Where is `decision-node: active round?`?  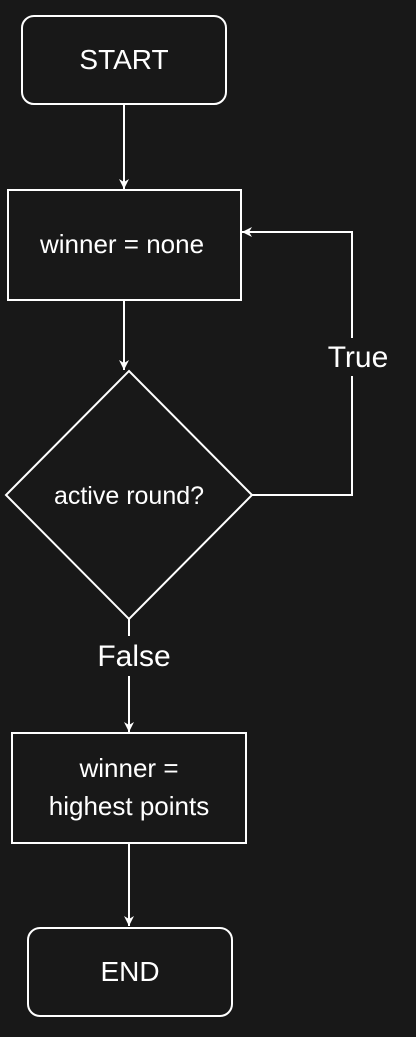 decision-node: active round? is located at coordinates (129, 495).